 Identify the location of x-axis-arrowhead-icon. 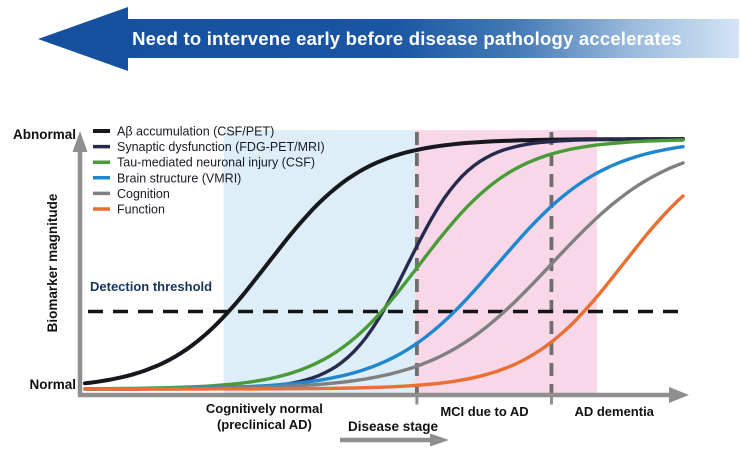
(679, 395).